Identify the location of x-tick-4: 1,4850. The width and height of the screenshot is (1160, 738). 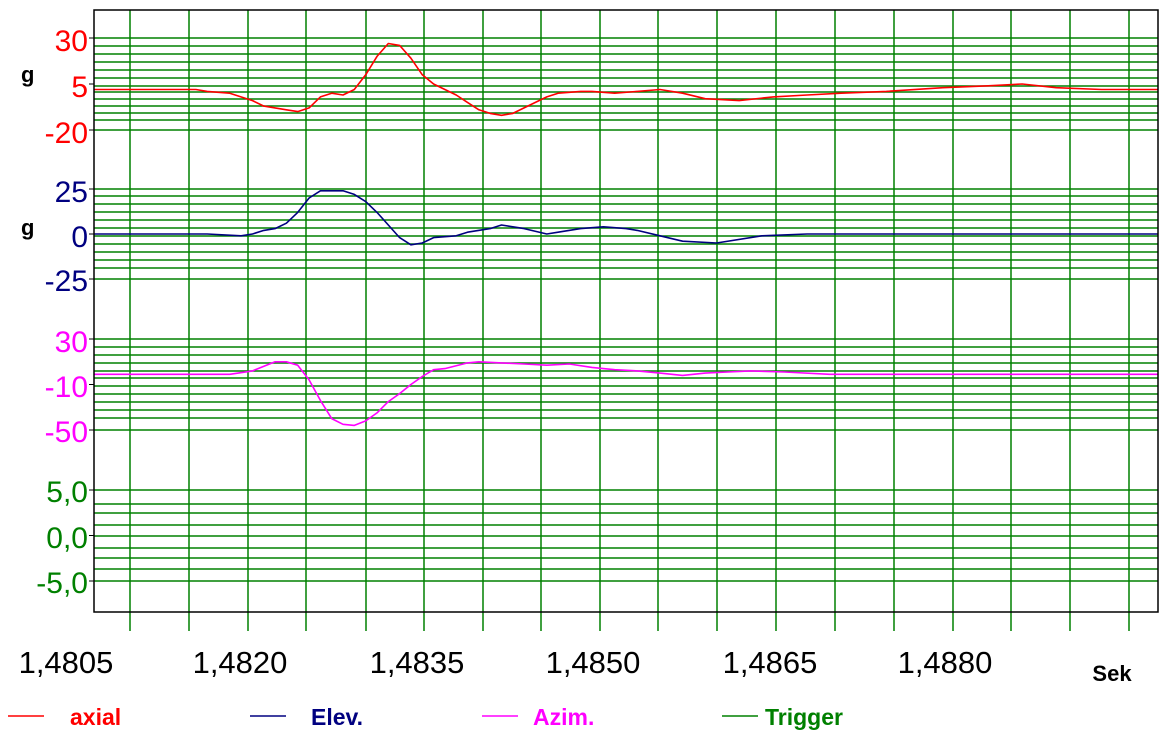
(593, 662).